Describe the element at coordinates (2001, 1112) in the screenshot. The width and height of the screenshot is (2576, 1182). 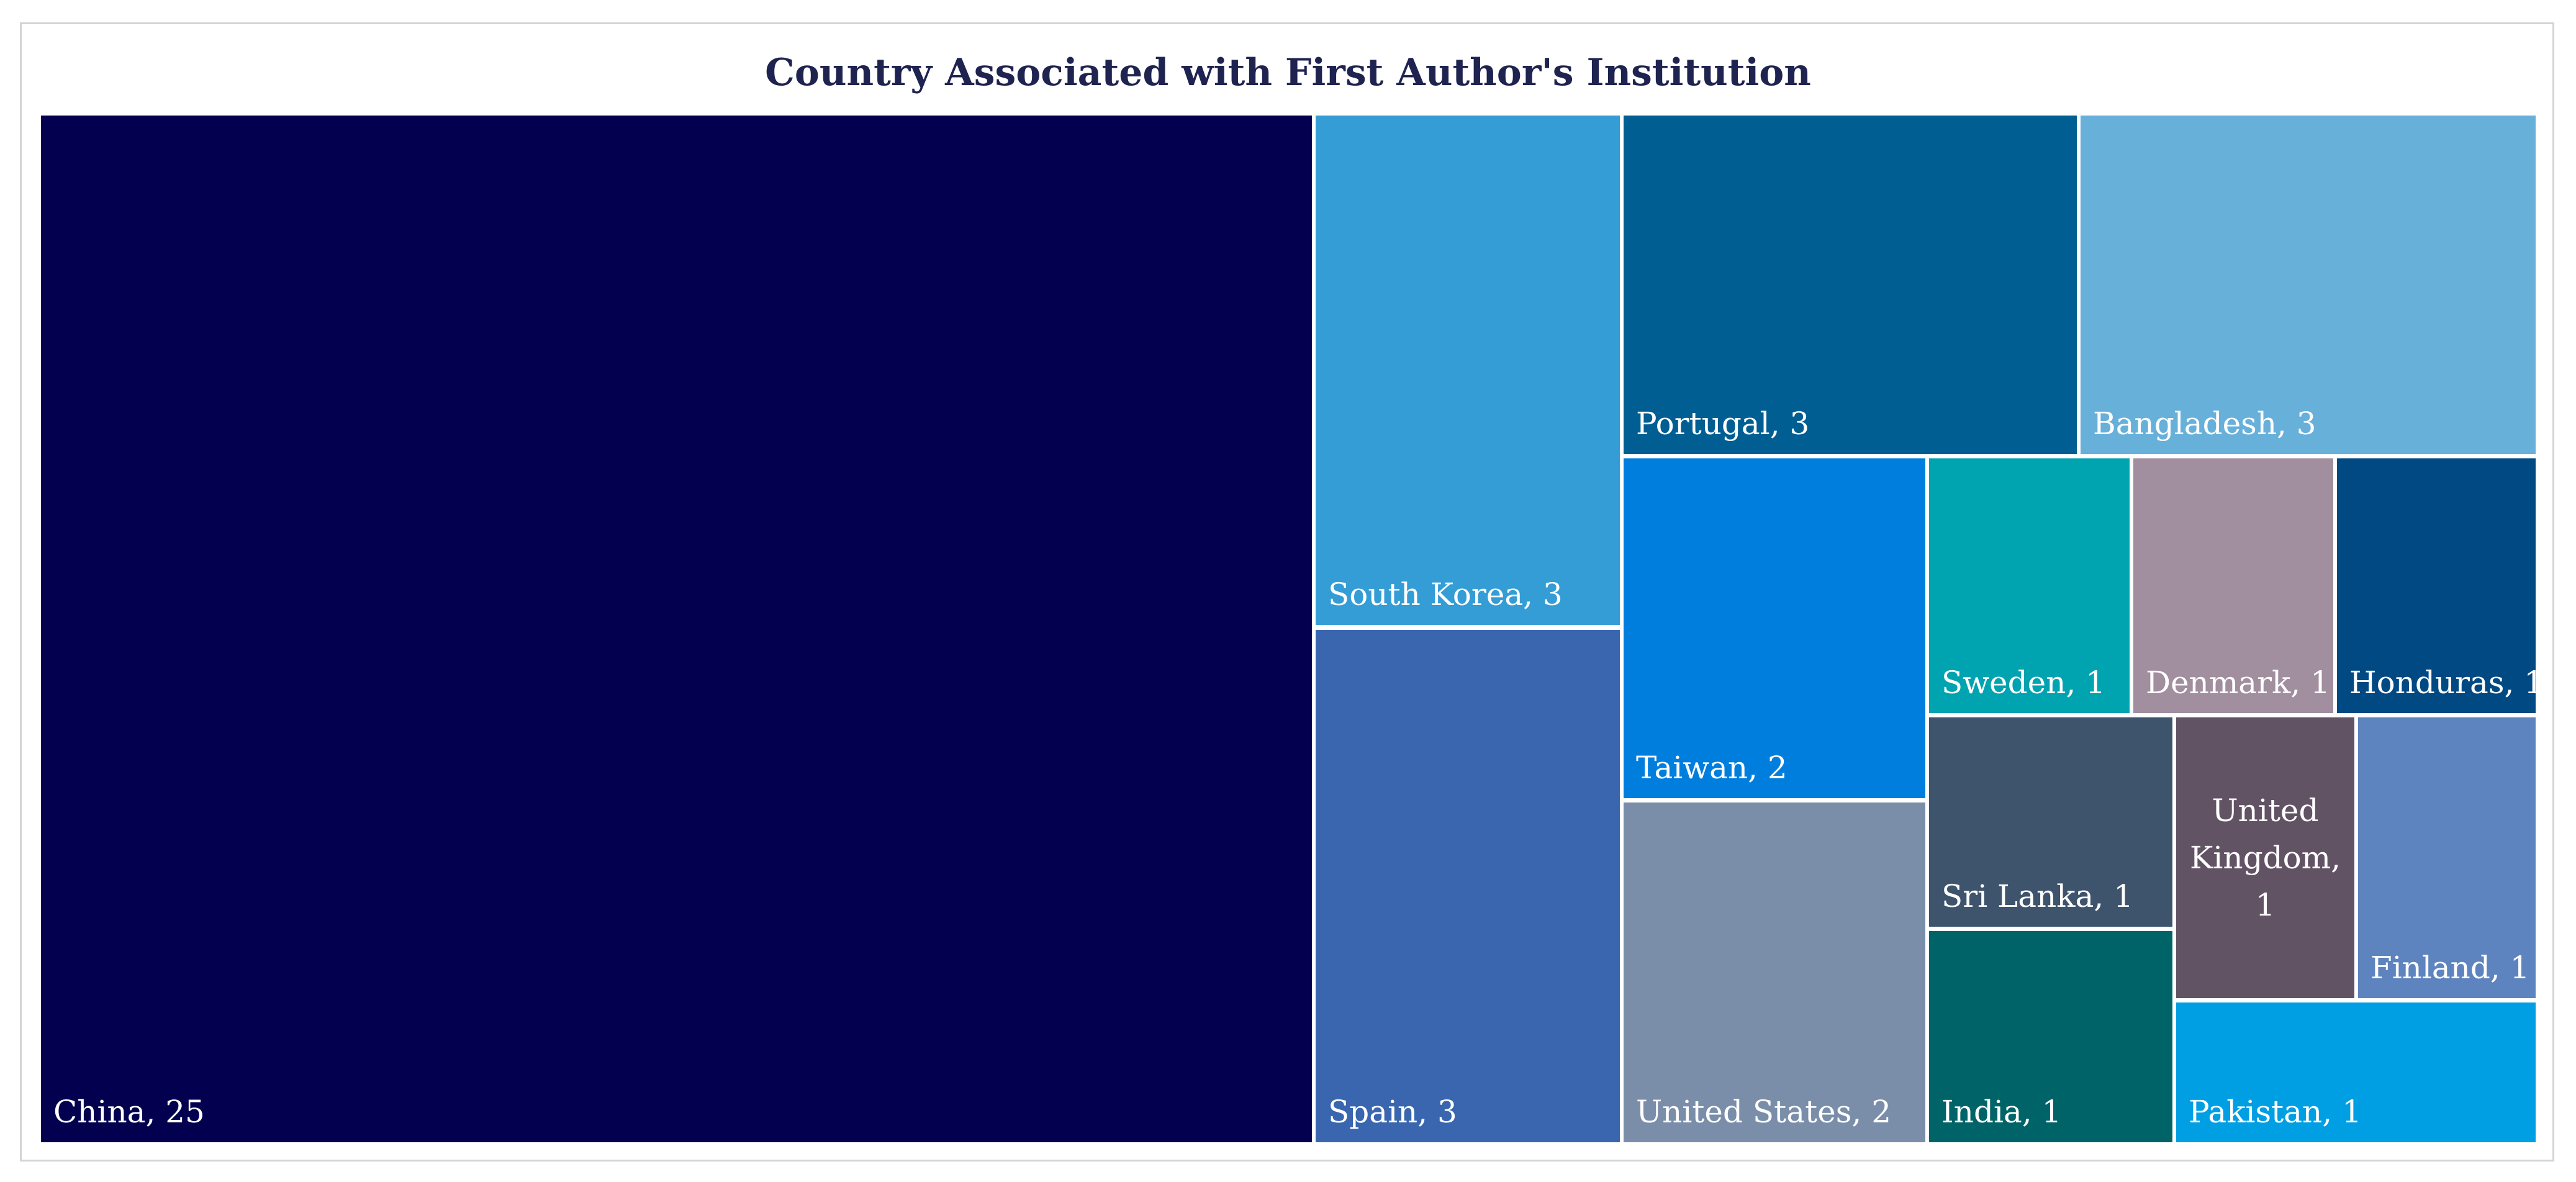
I see `tile-label-india: India, 1` at that location.